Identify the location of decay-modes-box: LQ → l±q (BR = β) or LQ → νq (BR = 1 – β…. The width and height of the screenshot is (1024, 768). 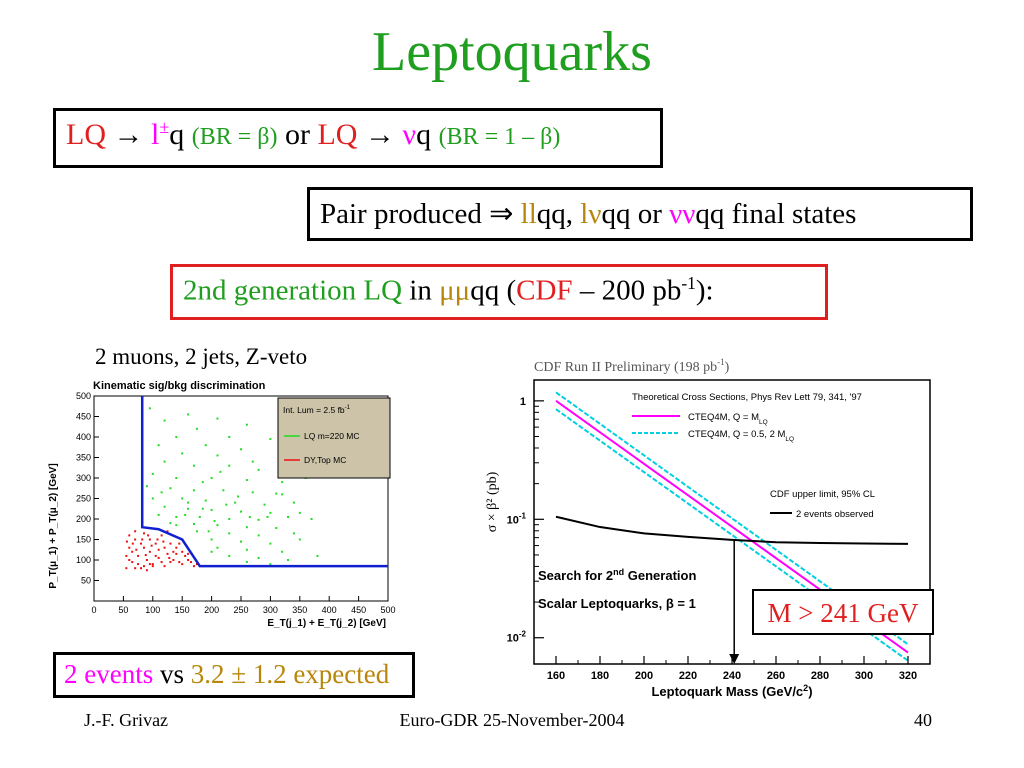
(358, 138).